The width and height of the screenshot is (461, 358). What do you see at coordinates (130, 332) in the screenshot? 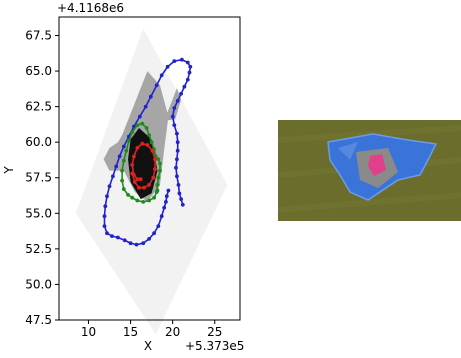
I see `x-tick-label: 15` at bounding box center [130, 332].